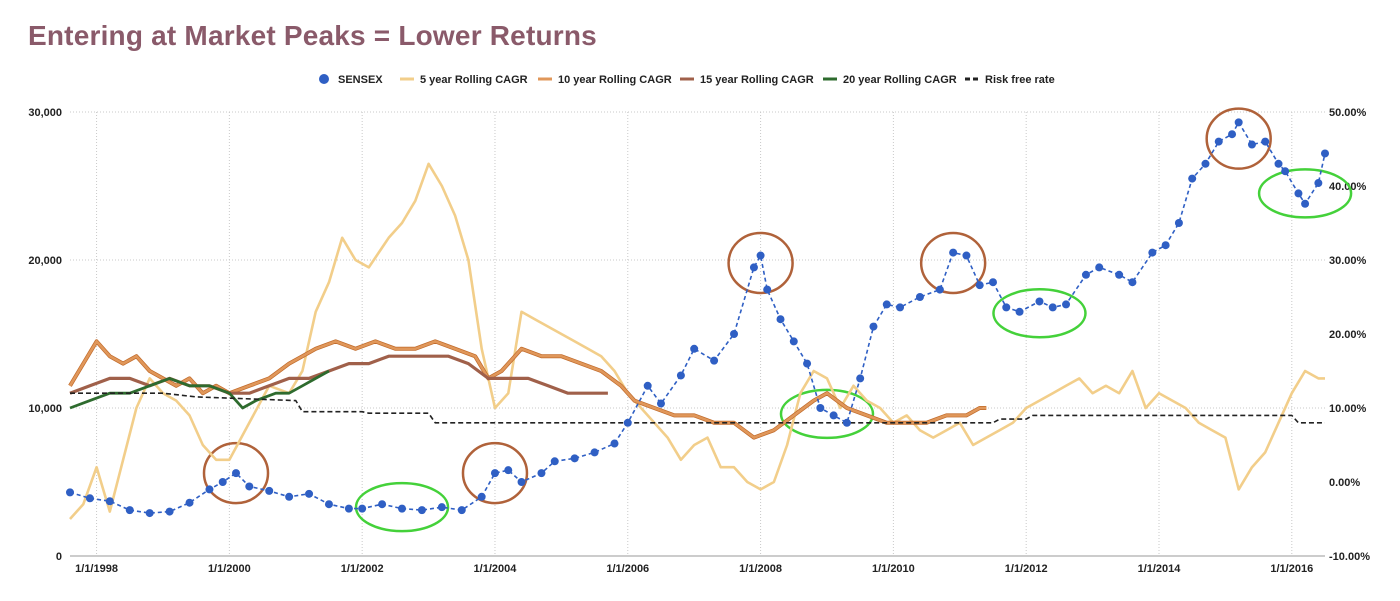  I want to click on y-left-tick-label: 20,000, so click(45, 261).